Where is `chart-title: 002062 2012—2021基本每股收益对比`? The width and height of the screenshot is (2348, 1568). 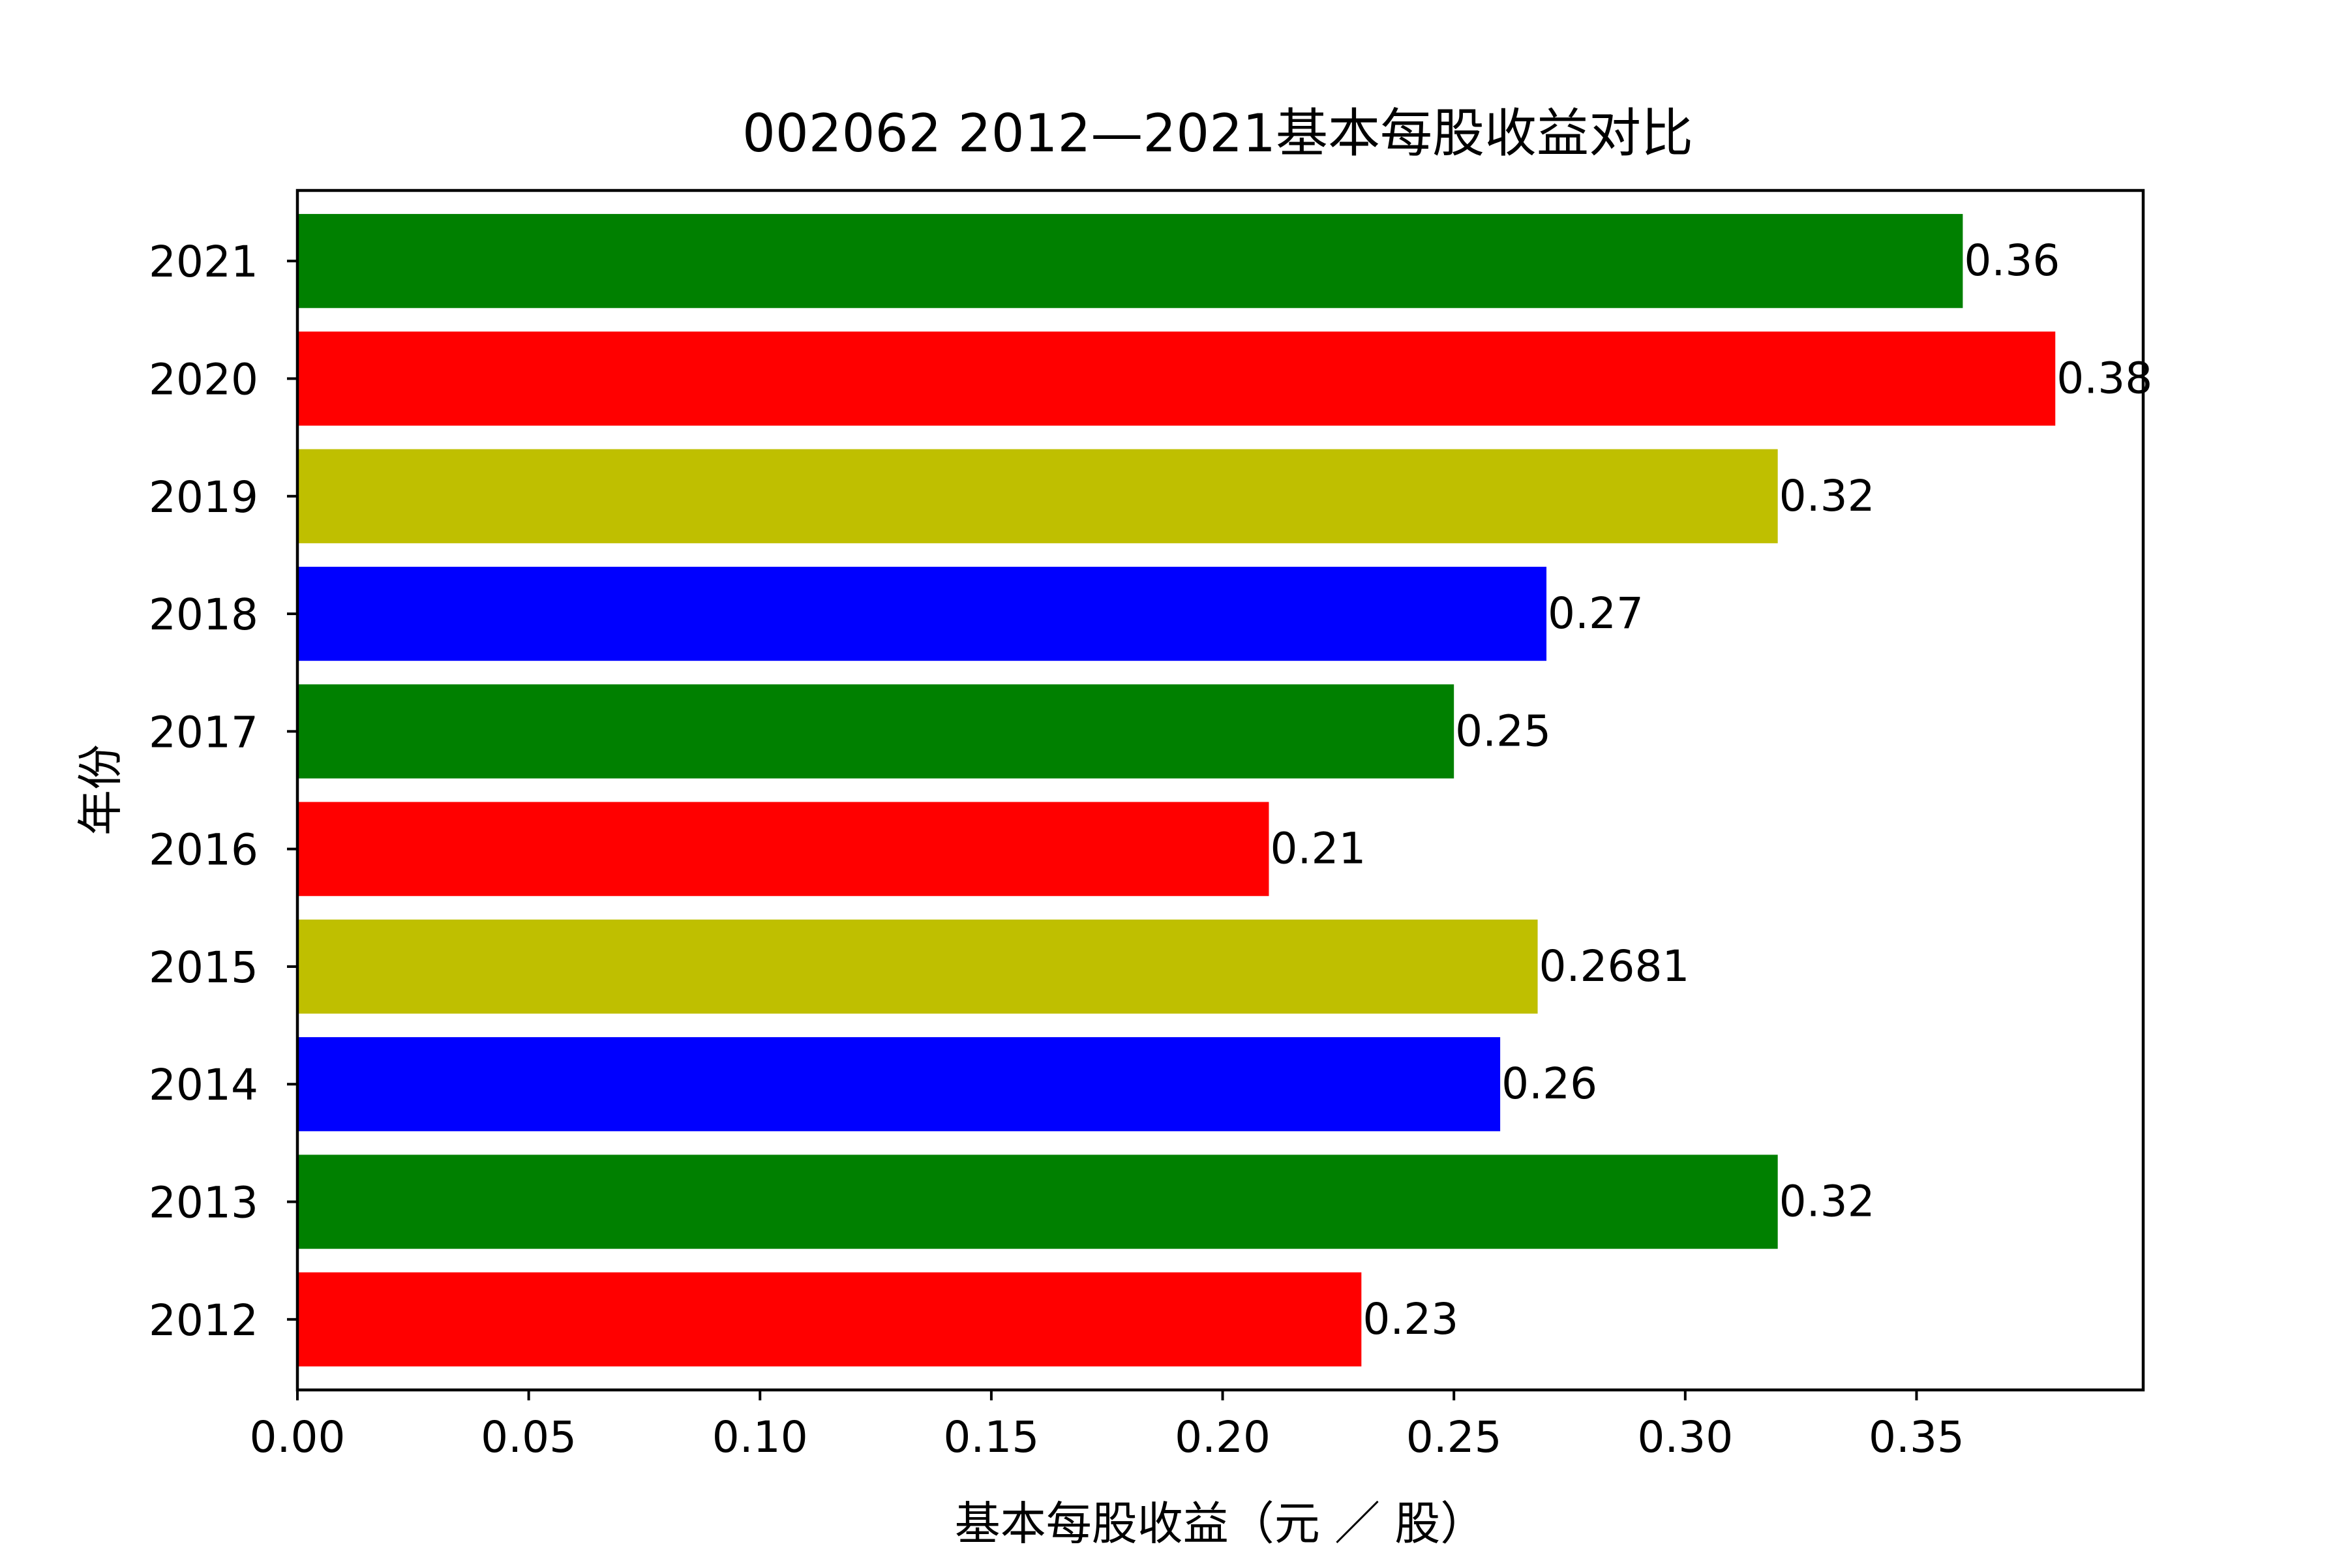
chart-title: 002062 2012—2021基本每股收益对比 is located at coordinates (1217, 133).